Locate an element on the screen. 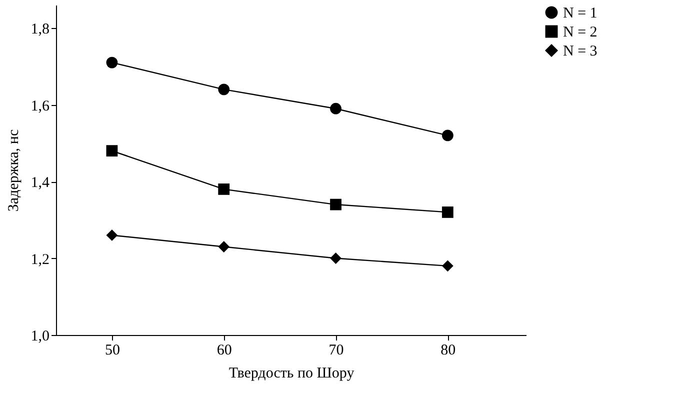 The image size is (700, 420). y-tick-label: 1,8 is located at coordinates (40, 30).